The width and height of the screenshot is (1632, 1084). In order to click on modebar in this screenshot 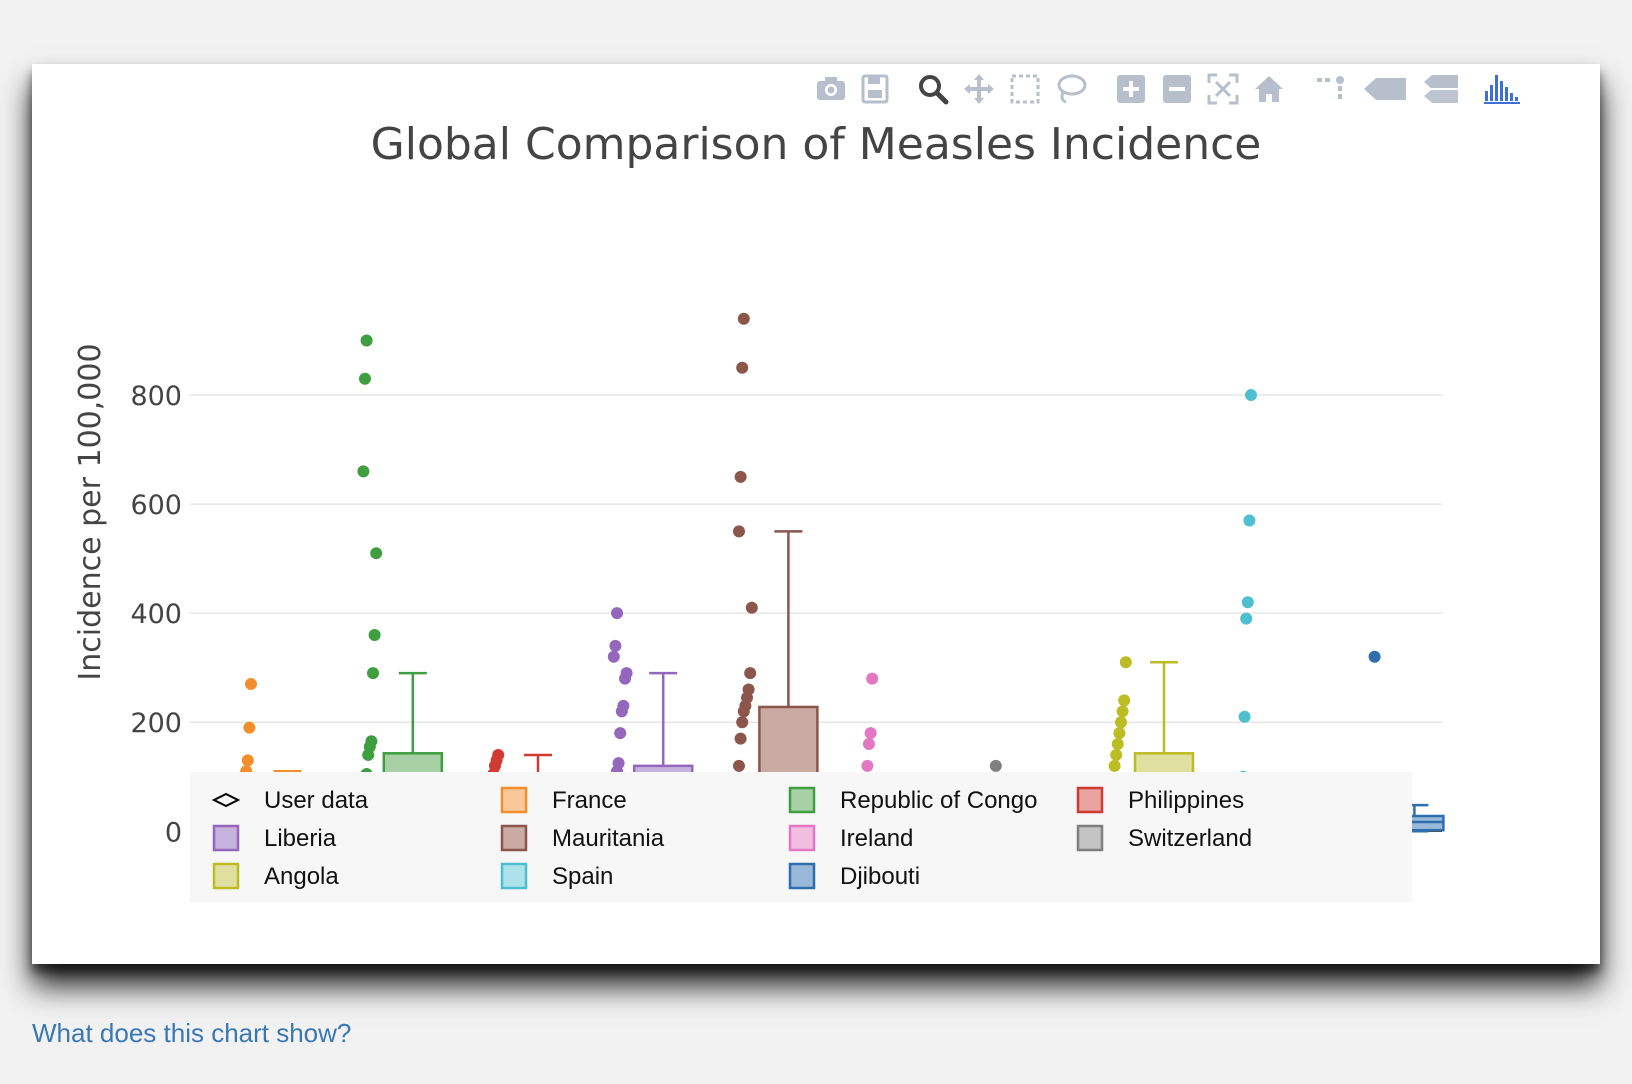, I will do `click(816, 94)`.